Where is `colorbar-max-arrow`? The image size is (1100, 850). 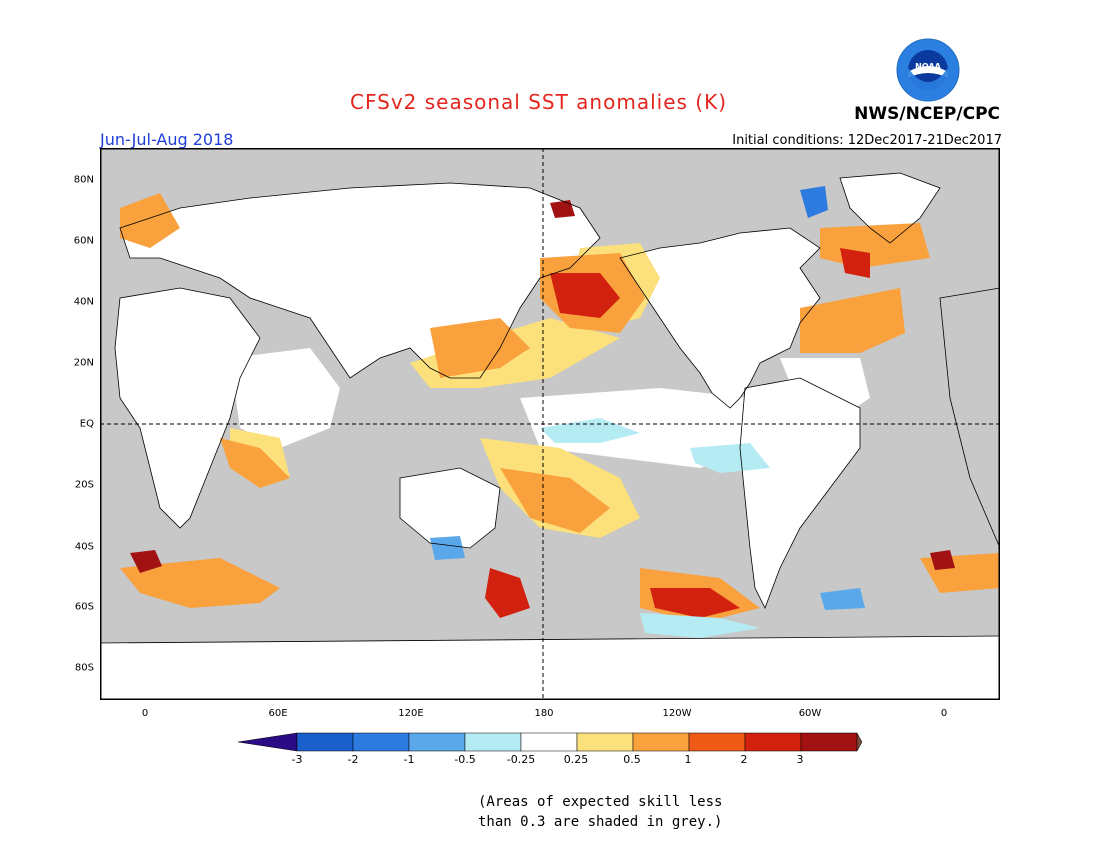 colorbar-max-arrow is located at coordinates (859, 742).